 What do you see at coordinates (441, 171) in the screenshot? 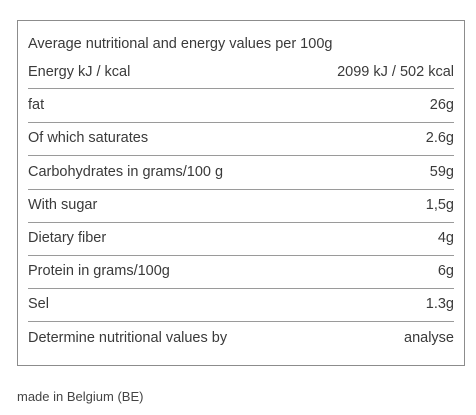
I see `row-value: 59g` at bounding box center [441, 171].